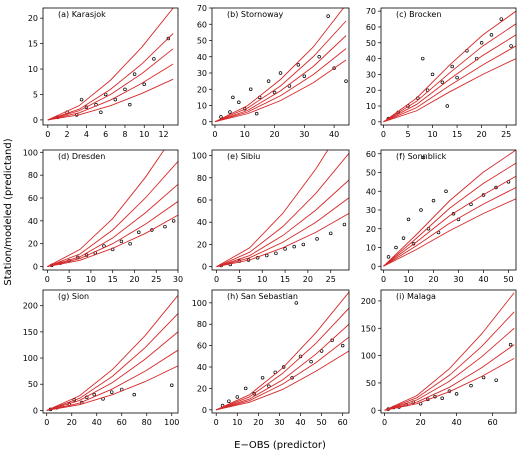  I want to click on x-tick-label: 100, so click(171, 422).